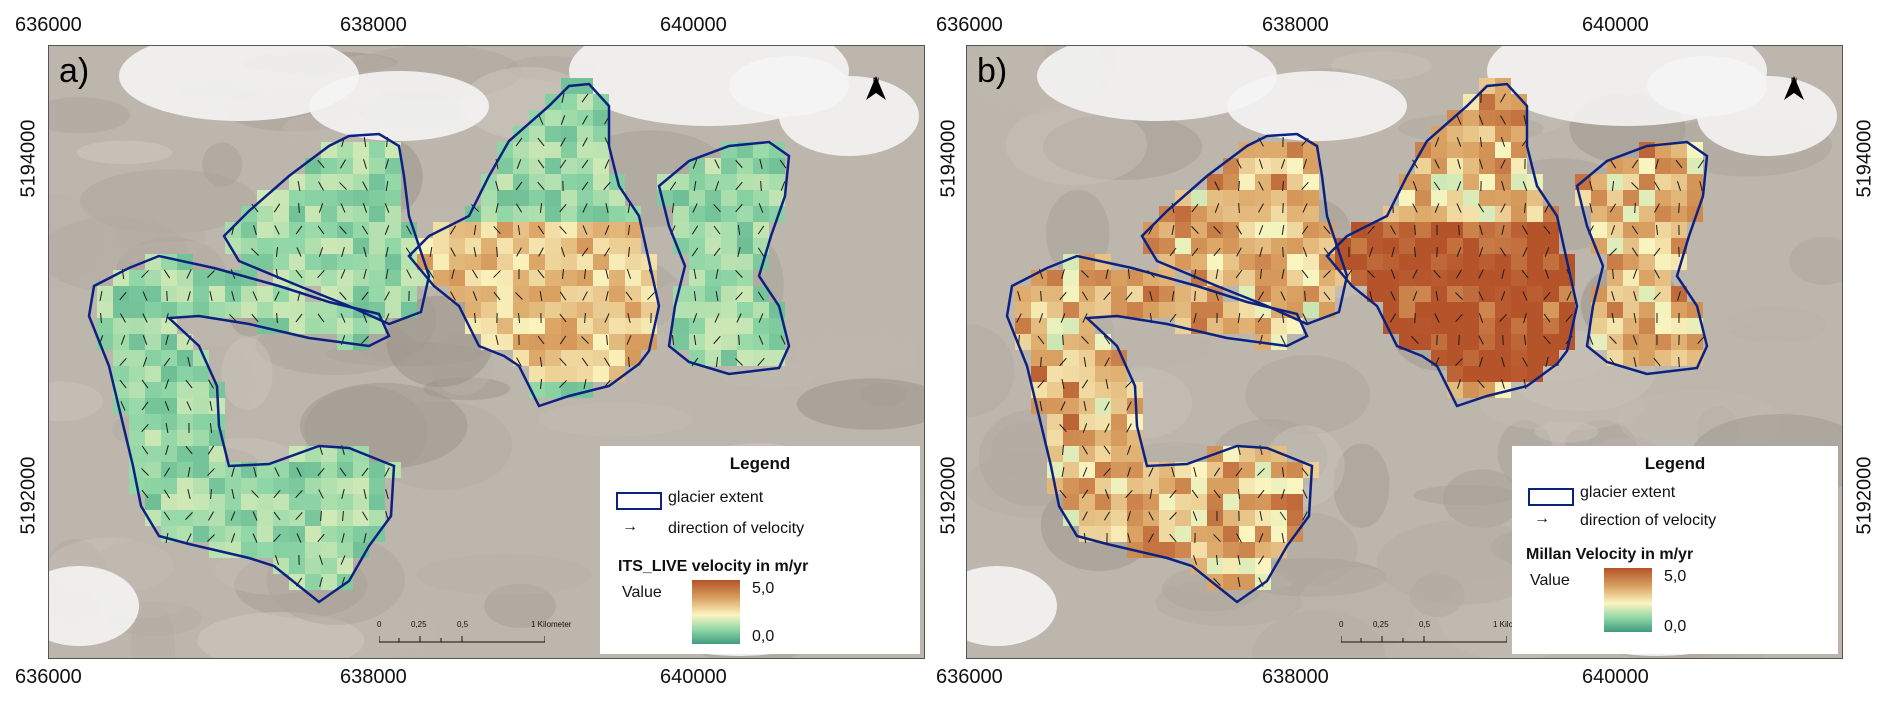  I want to click on y-tick-left-b-1: 5192000, so click(948, 495).